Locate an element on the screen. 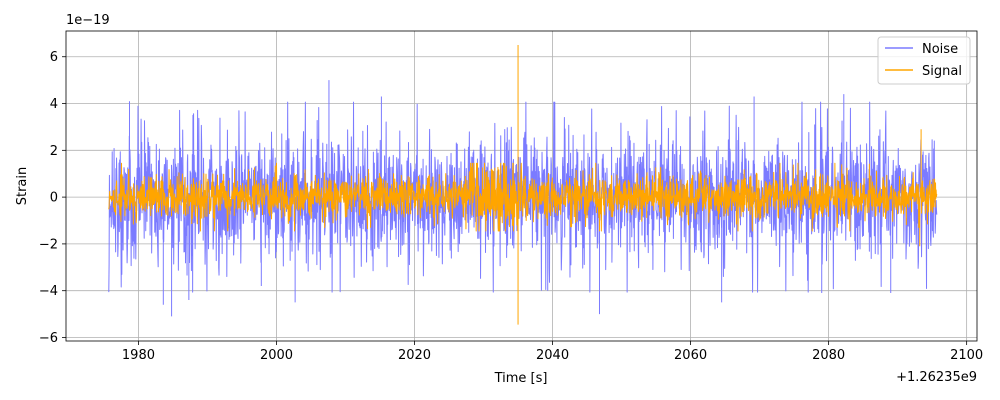 This screenshot has height=400, width=1000. y-scale-label: 1e−19 is located at coordinates (88, 20).